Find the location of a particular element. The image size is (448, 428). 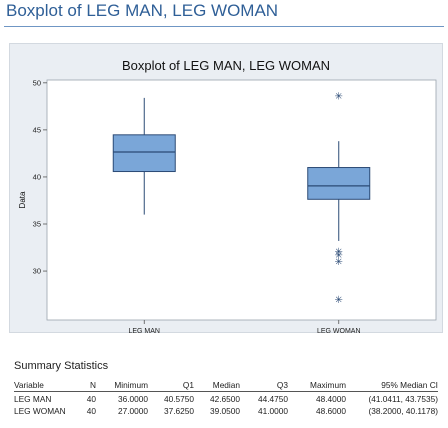

table-cell: 27.0000 is located at coordinates (133, 411).